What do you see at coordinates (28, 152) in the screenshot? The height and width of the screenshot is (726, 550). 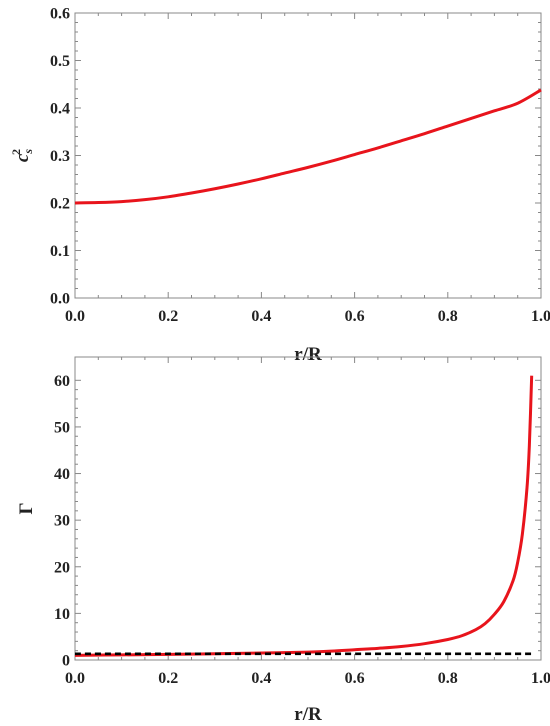 I see `y-axis-label-sub: s` at bounding box center [28, 152].